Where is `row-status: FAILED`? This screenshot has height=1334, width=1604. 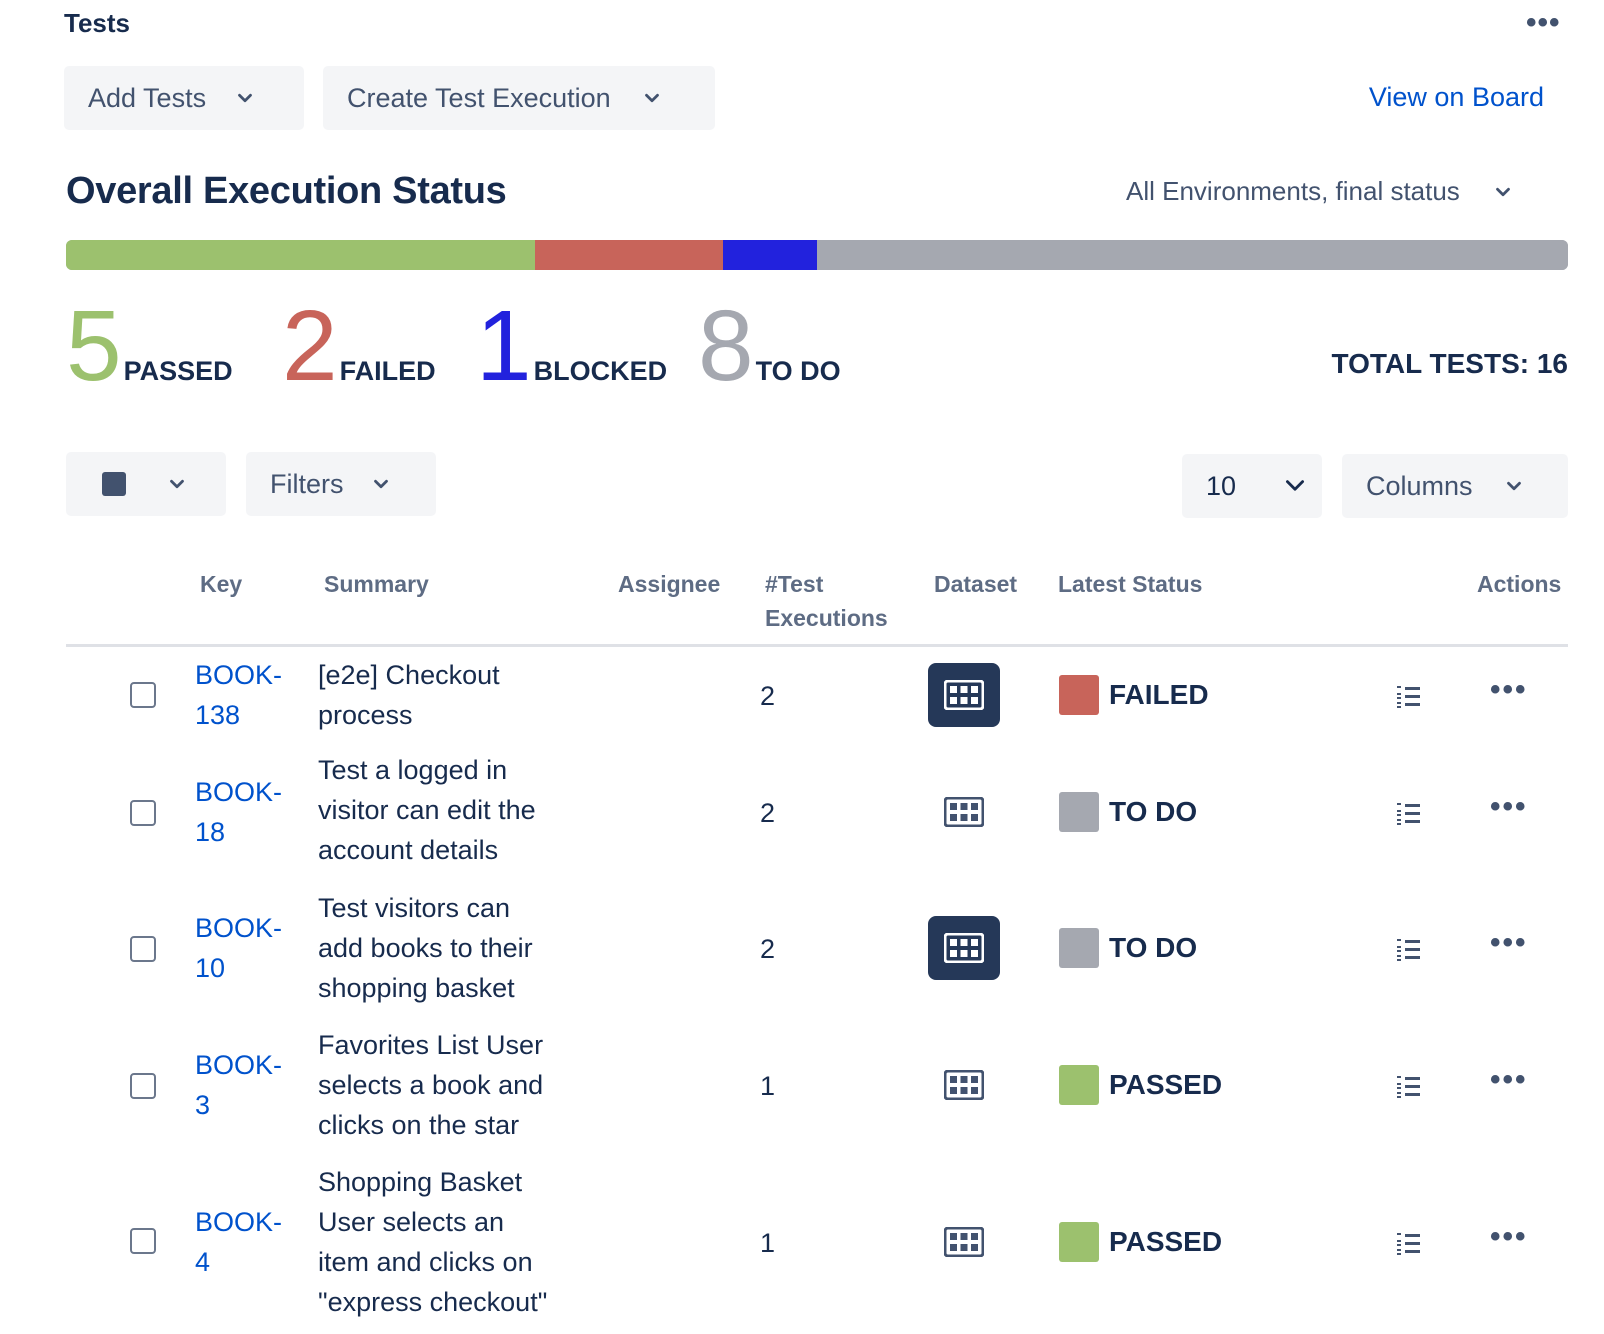
row-status: FAILED is located at coordinates (1134, 695).